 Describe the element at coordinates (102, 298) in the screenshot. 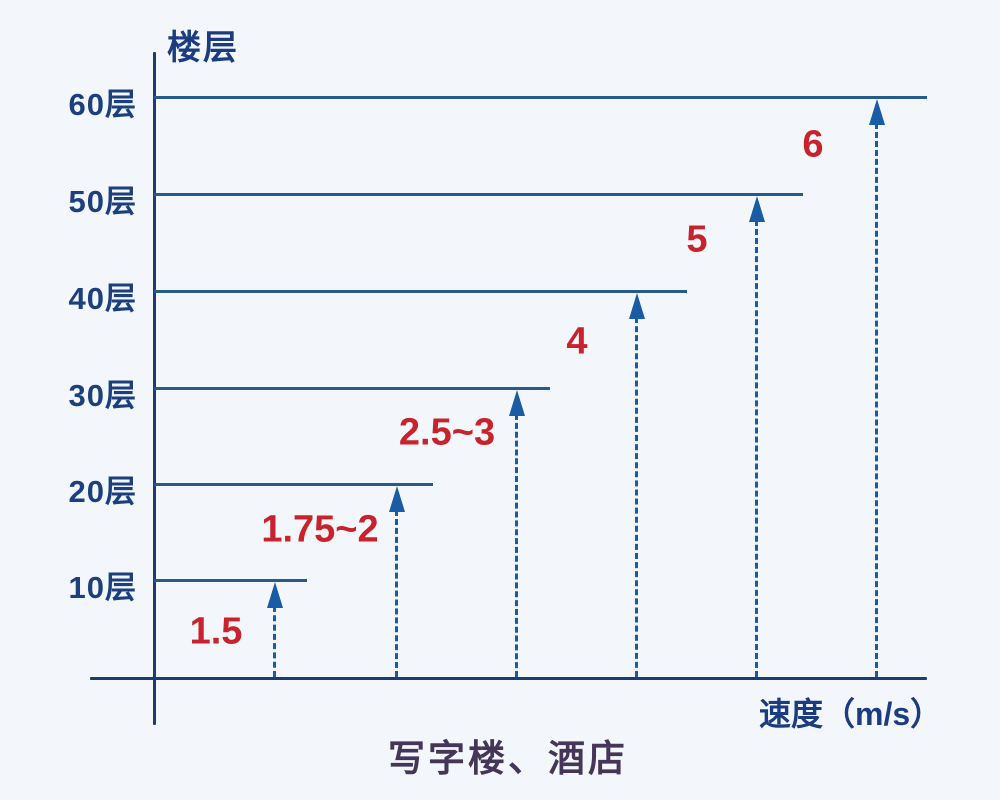

I see `floor-tick-label: 40层` at that location.